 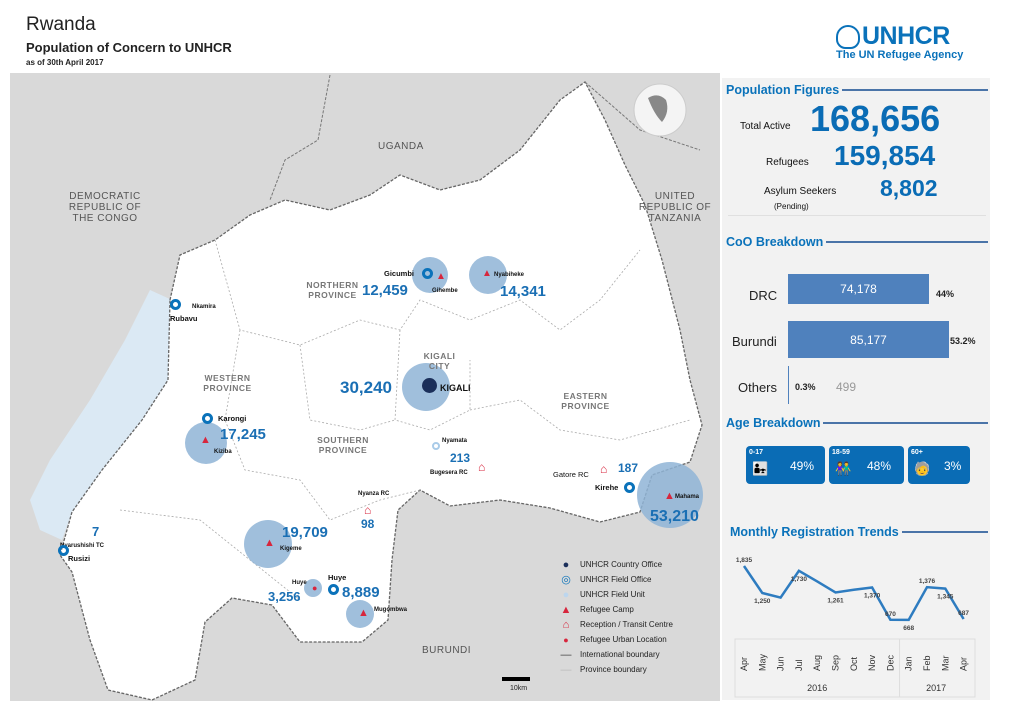 What do you see at coordinates (104, 415) in the screenshot?
I see `lake-kivu` at bounding box center [104, 415].